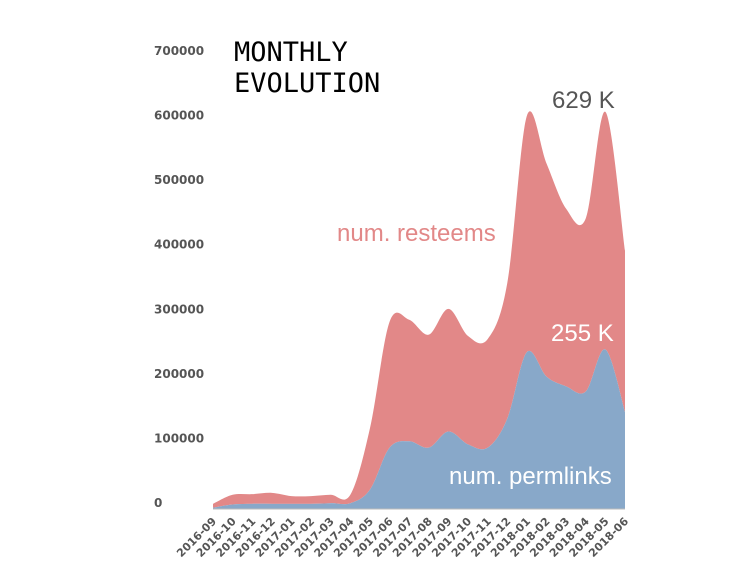 The width and height of the screenshot is (750, 586). Describe the element at coordinates (291, 52) in the screenshot. I see `chart-title-line-1: MONTHLY` at that location.